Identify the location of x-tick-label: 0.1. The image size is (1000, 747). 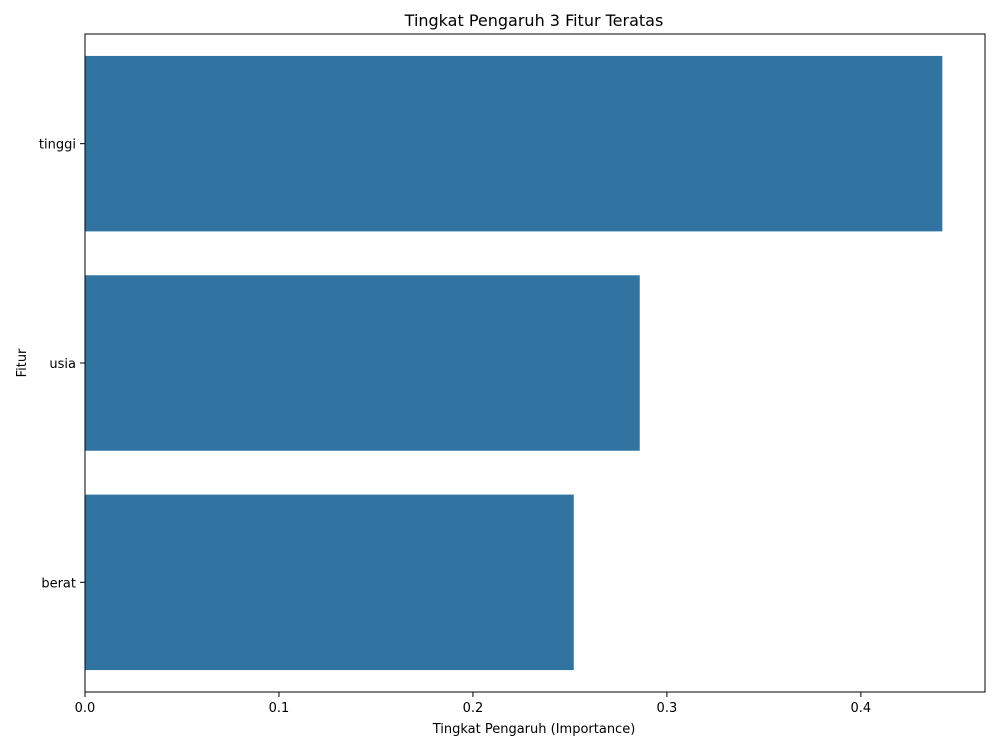
(279, 708).